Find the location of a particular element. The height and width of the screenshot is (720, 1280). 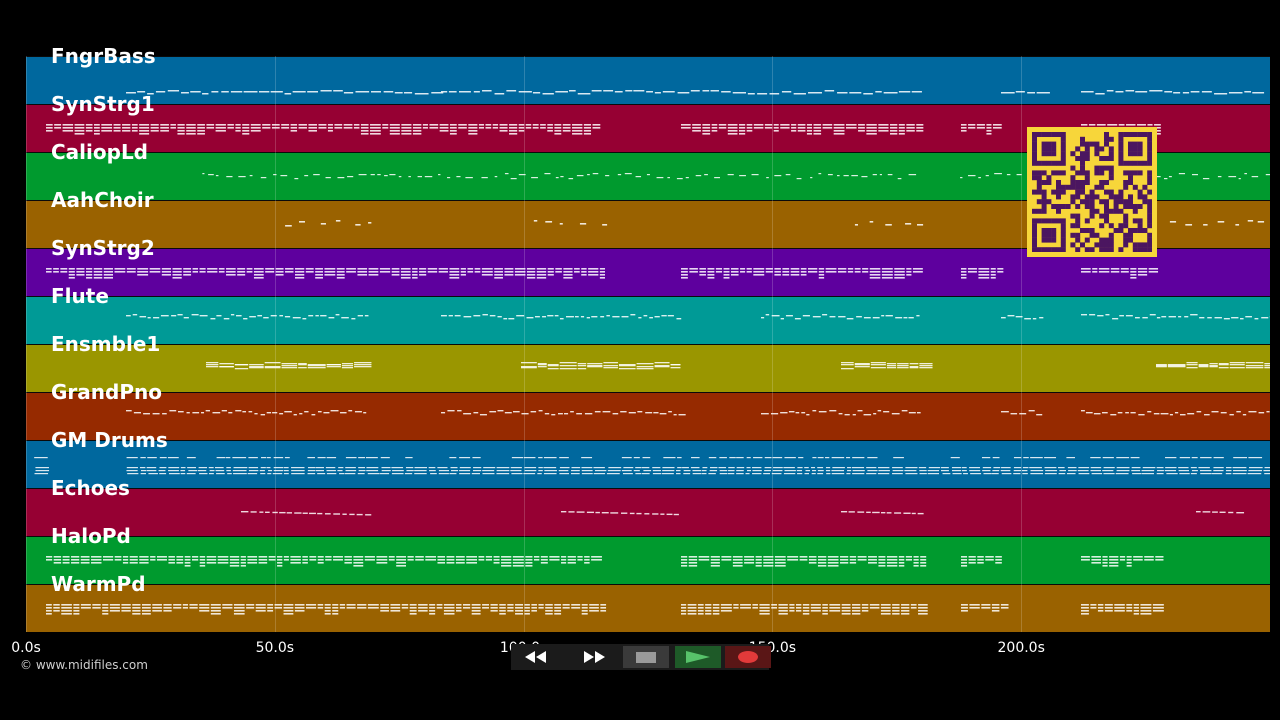

track-name-label: AahChoir is located at coordinates (102, 200).